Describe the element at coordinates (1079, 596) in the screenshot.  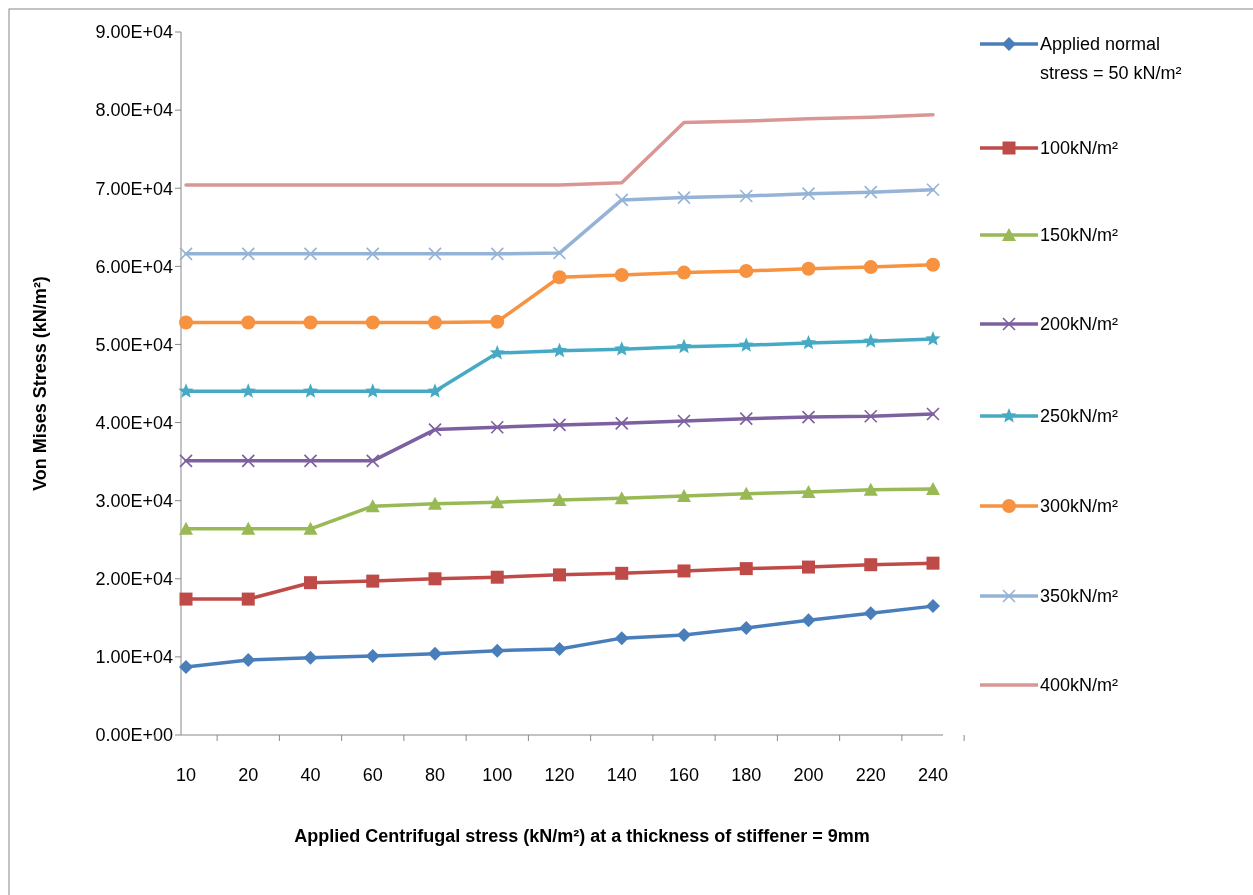
I see `legend-label: 350kN/m²` at that location.